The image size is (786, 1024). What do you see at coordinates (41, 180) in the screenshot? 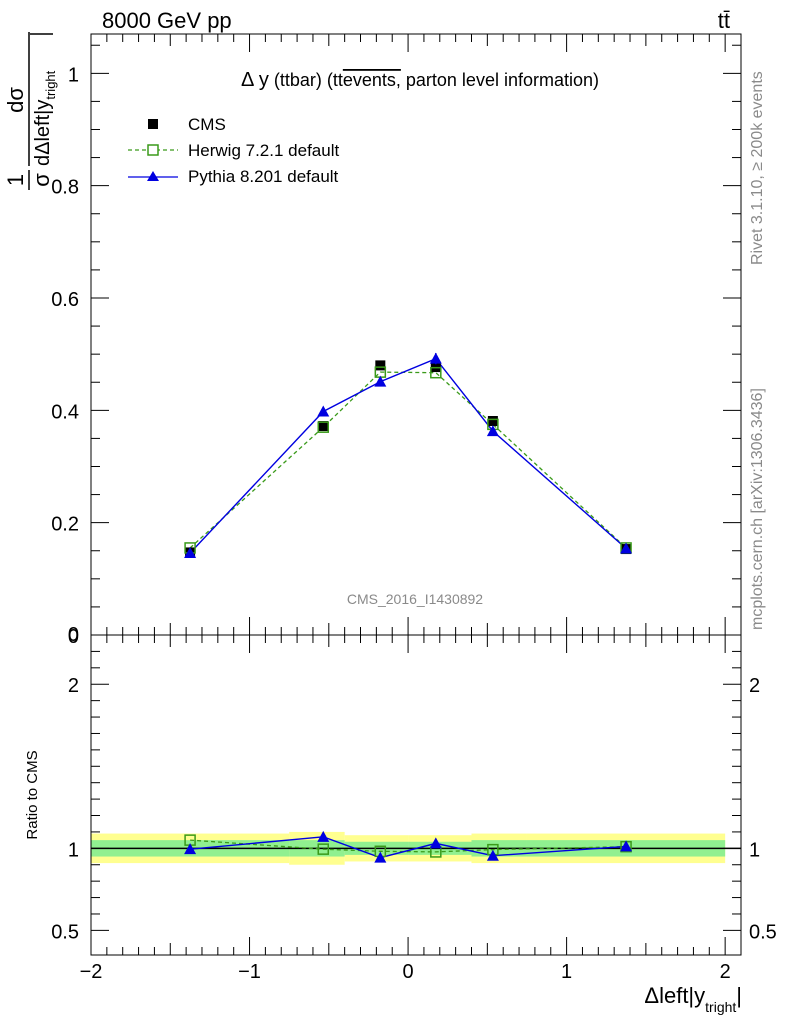
I see `ylabel-frac-den: σ` at bounding box center [41, 180].